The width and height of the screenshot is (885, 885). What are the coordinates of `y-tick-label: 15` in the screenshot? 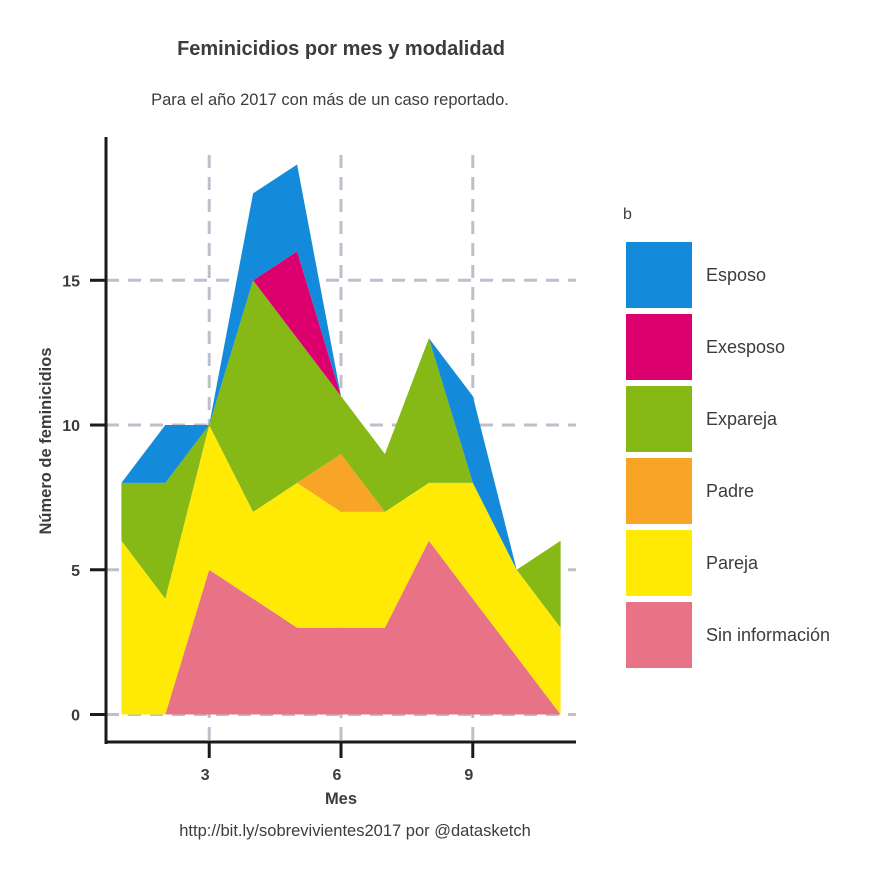 It's located at (71, 281).